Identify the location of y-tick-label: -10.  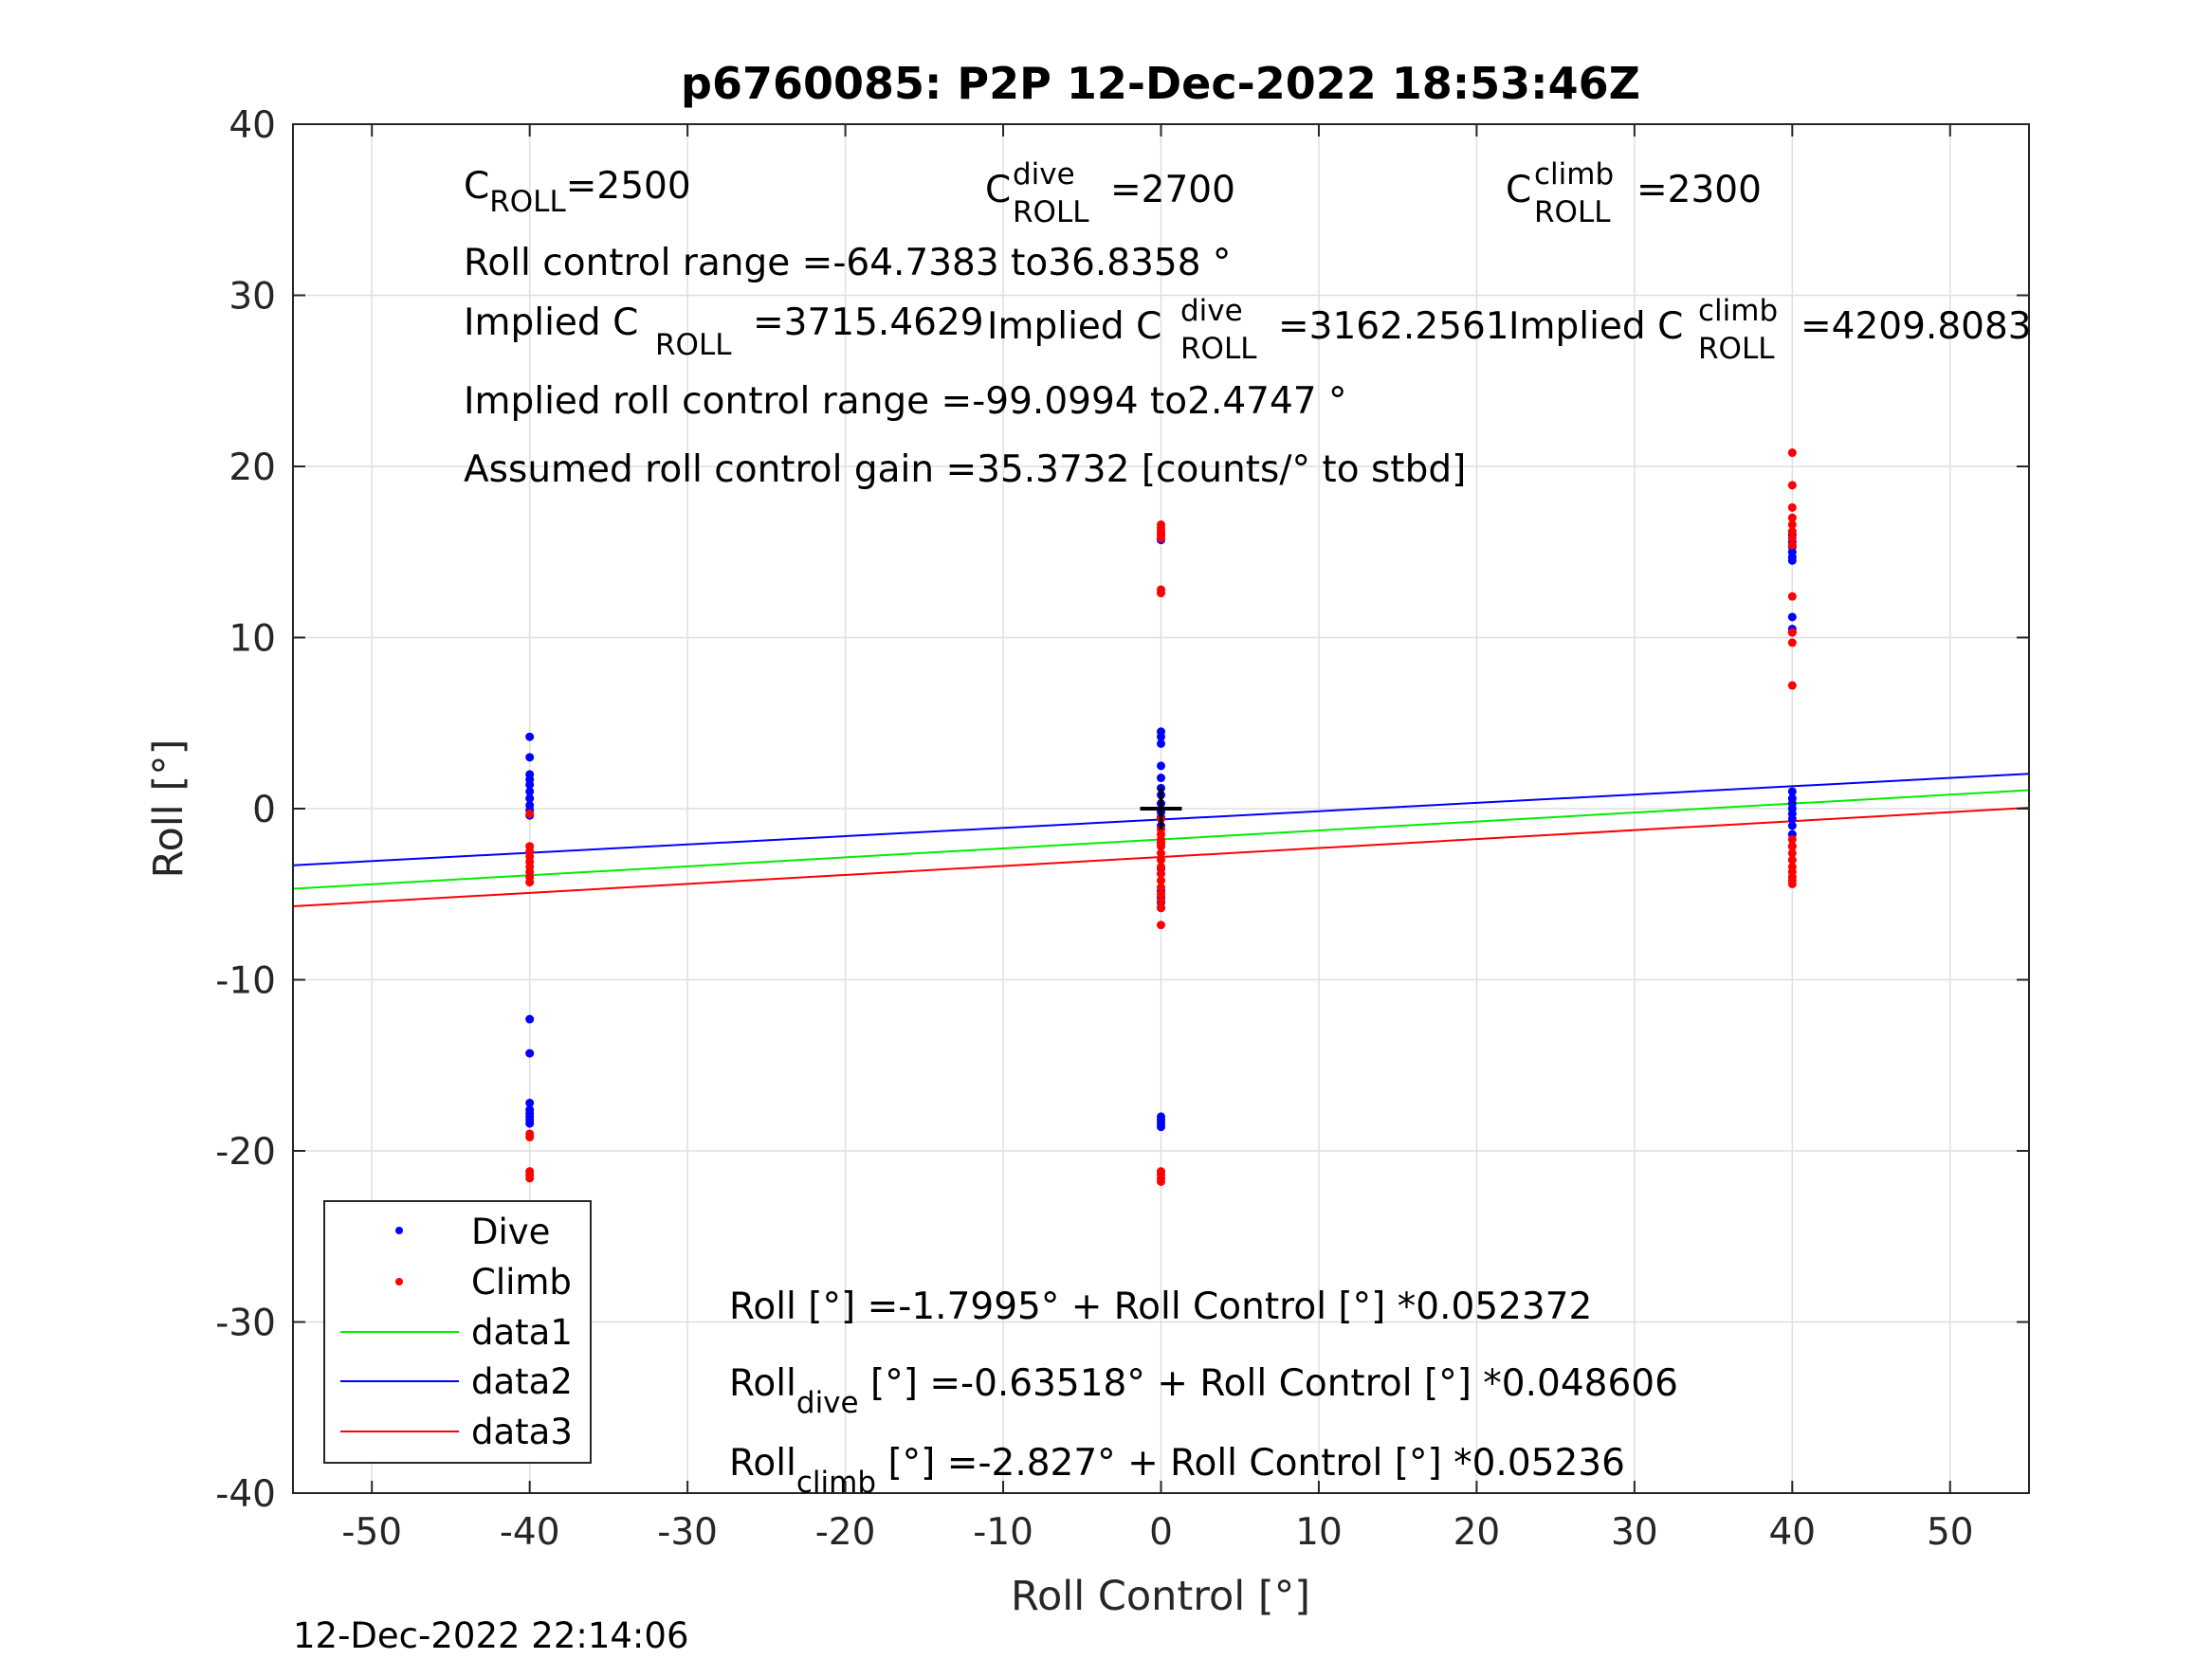
(245, 981).